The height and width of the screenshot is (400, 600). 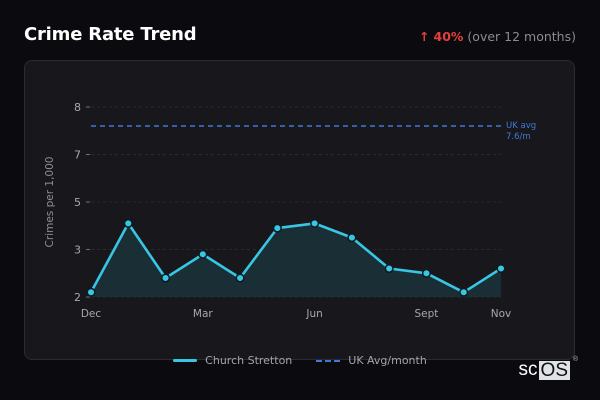 I want to click on y-tick-label: 3, so click(x=77, y=250).